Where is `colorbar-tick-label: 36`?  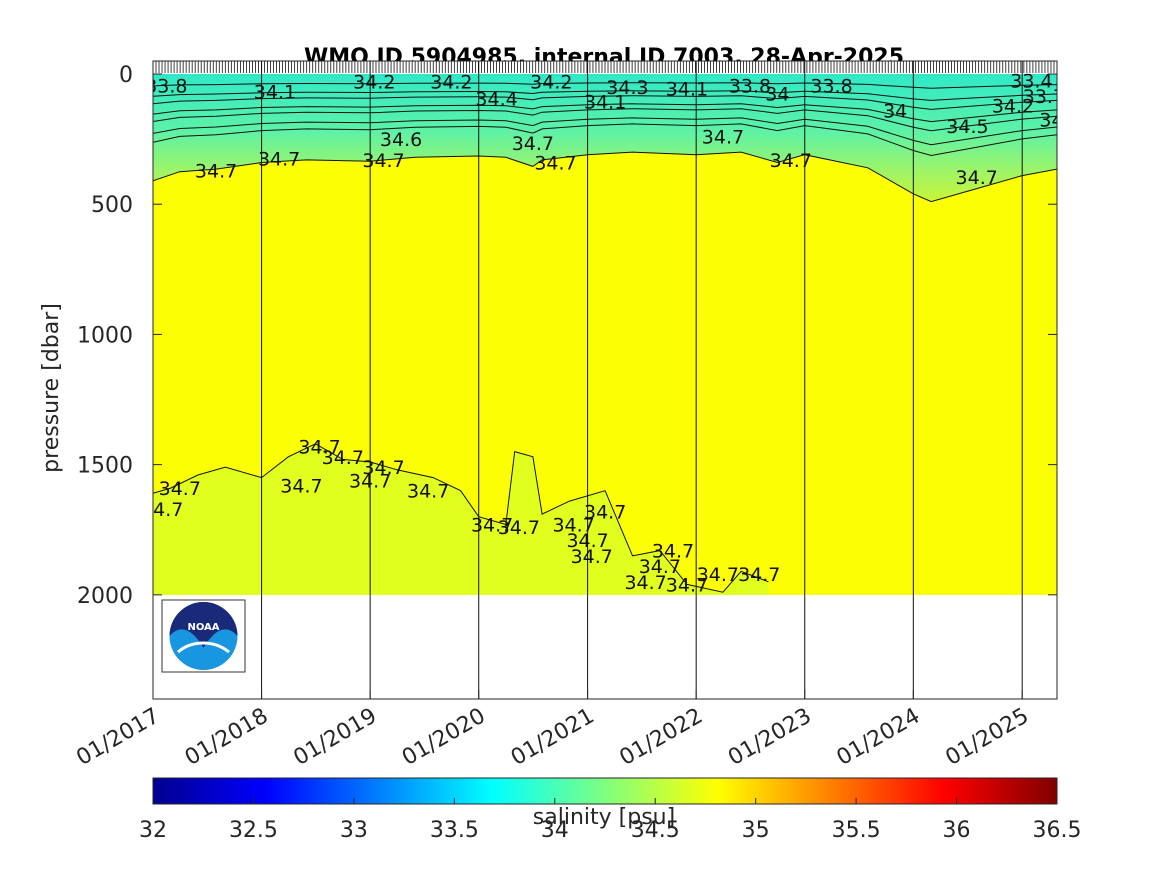 colorbar-tick-label: 36 is located at coordinates (957, 830).